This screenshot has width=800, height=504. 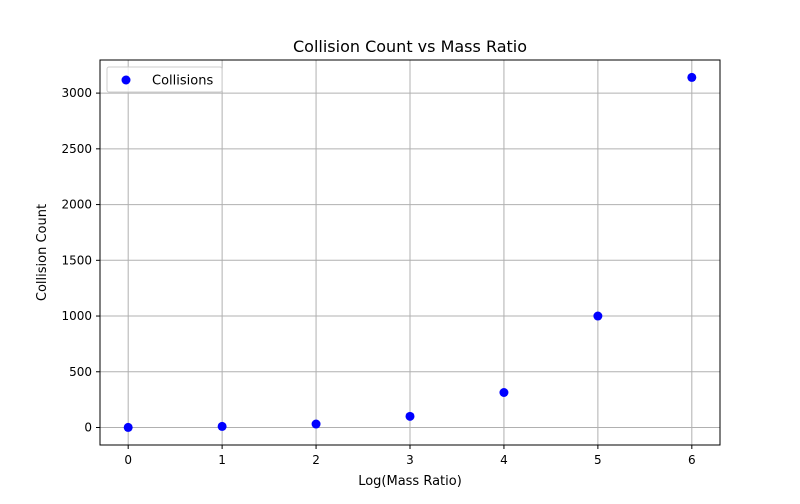 What do you see at coordinates (128, 460) in the screenshot?
I see `x-tick-label: 0` at bounding box center [128, 460].